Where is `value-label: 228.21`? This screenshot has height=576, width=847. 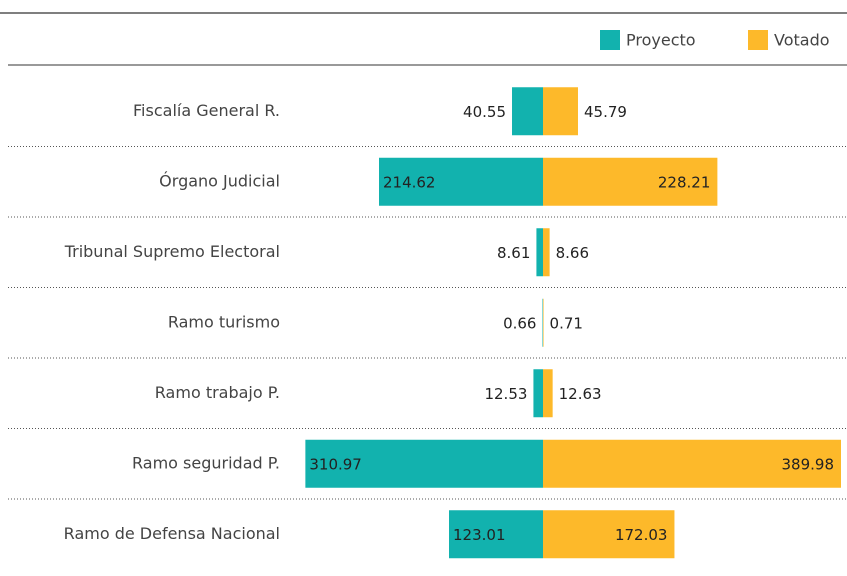
value-label: 228.21 is located at coordinates (684, 182).